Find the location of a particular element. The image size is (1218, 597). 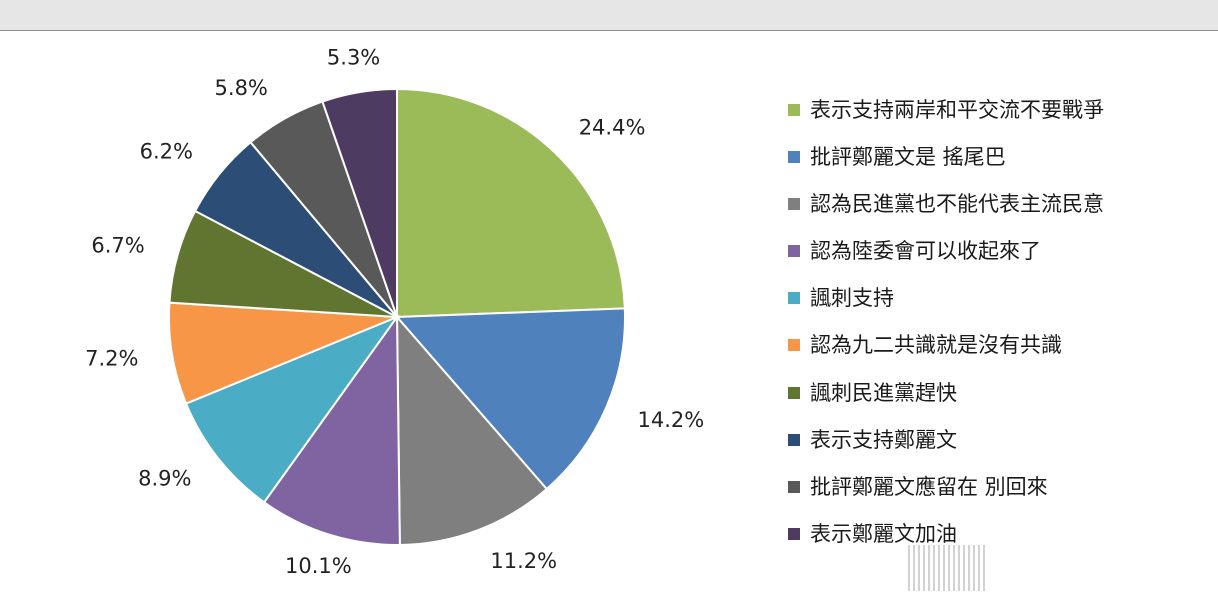

legend-item-3: 認為民進黨也不能代表主流民意 is located at coordinates (988, 211).